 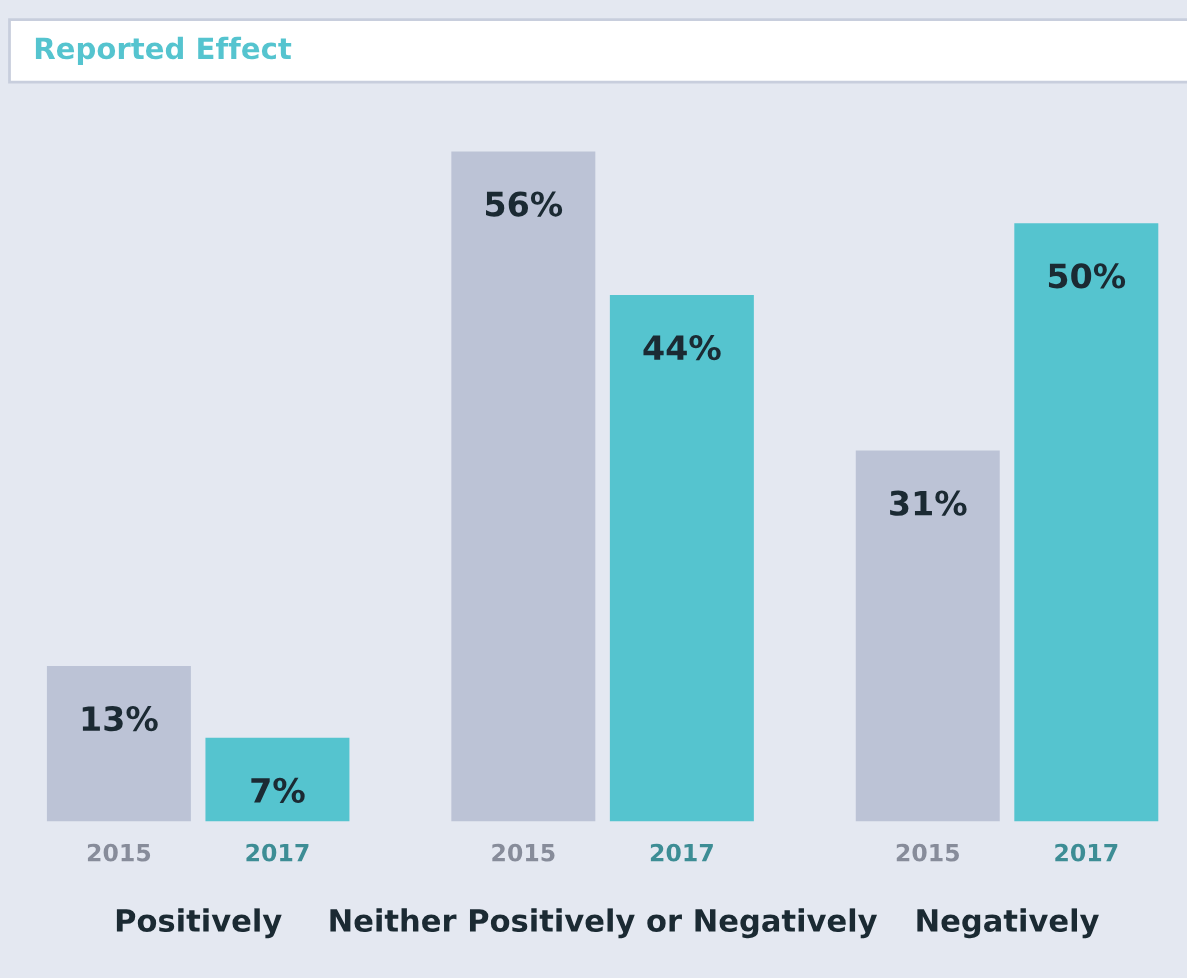 What do you see at coordinates (199, 923) in the screenshot?
I see `x-tick-label: Positively` at bounding box center [199, 923].